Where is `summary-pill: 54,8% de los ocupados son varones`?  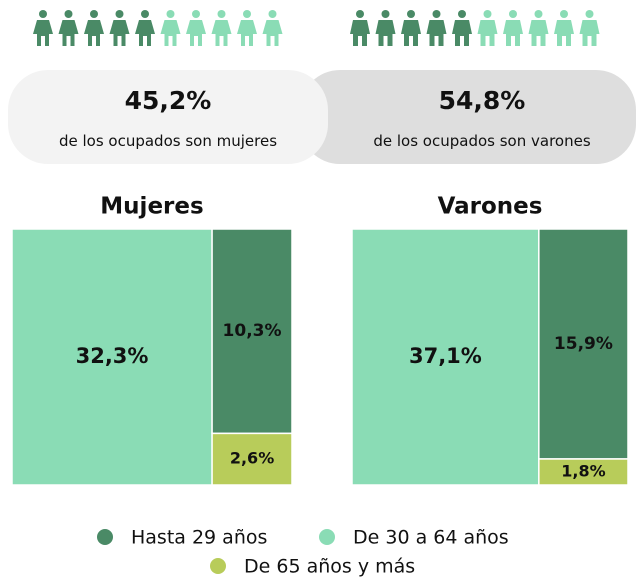 summary-pill: 54,8% de los ocupados son varones is located at coordinates (468, 117).